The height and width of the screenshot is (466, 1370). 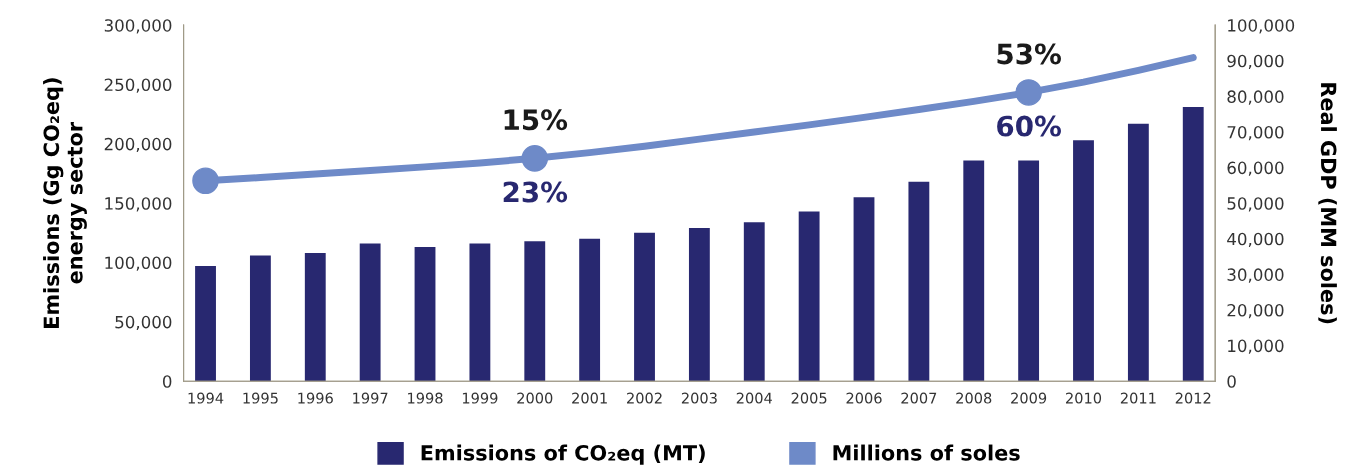 I want to click on annotation: 53%, so click(x=1029, y=54).